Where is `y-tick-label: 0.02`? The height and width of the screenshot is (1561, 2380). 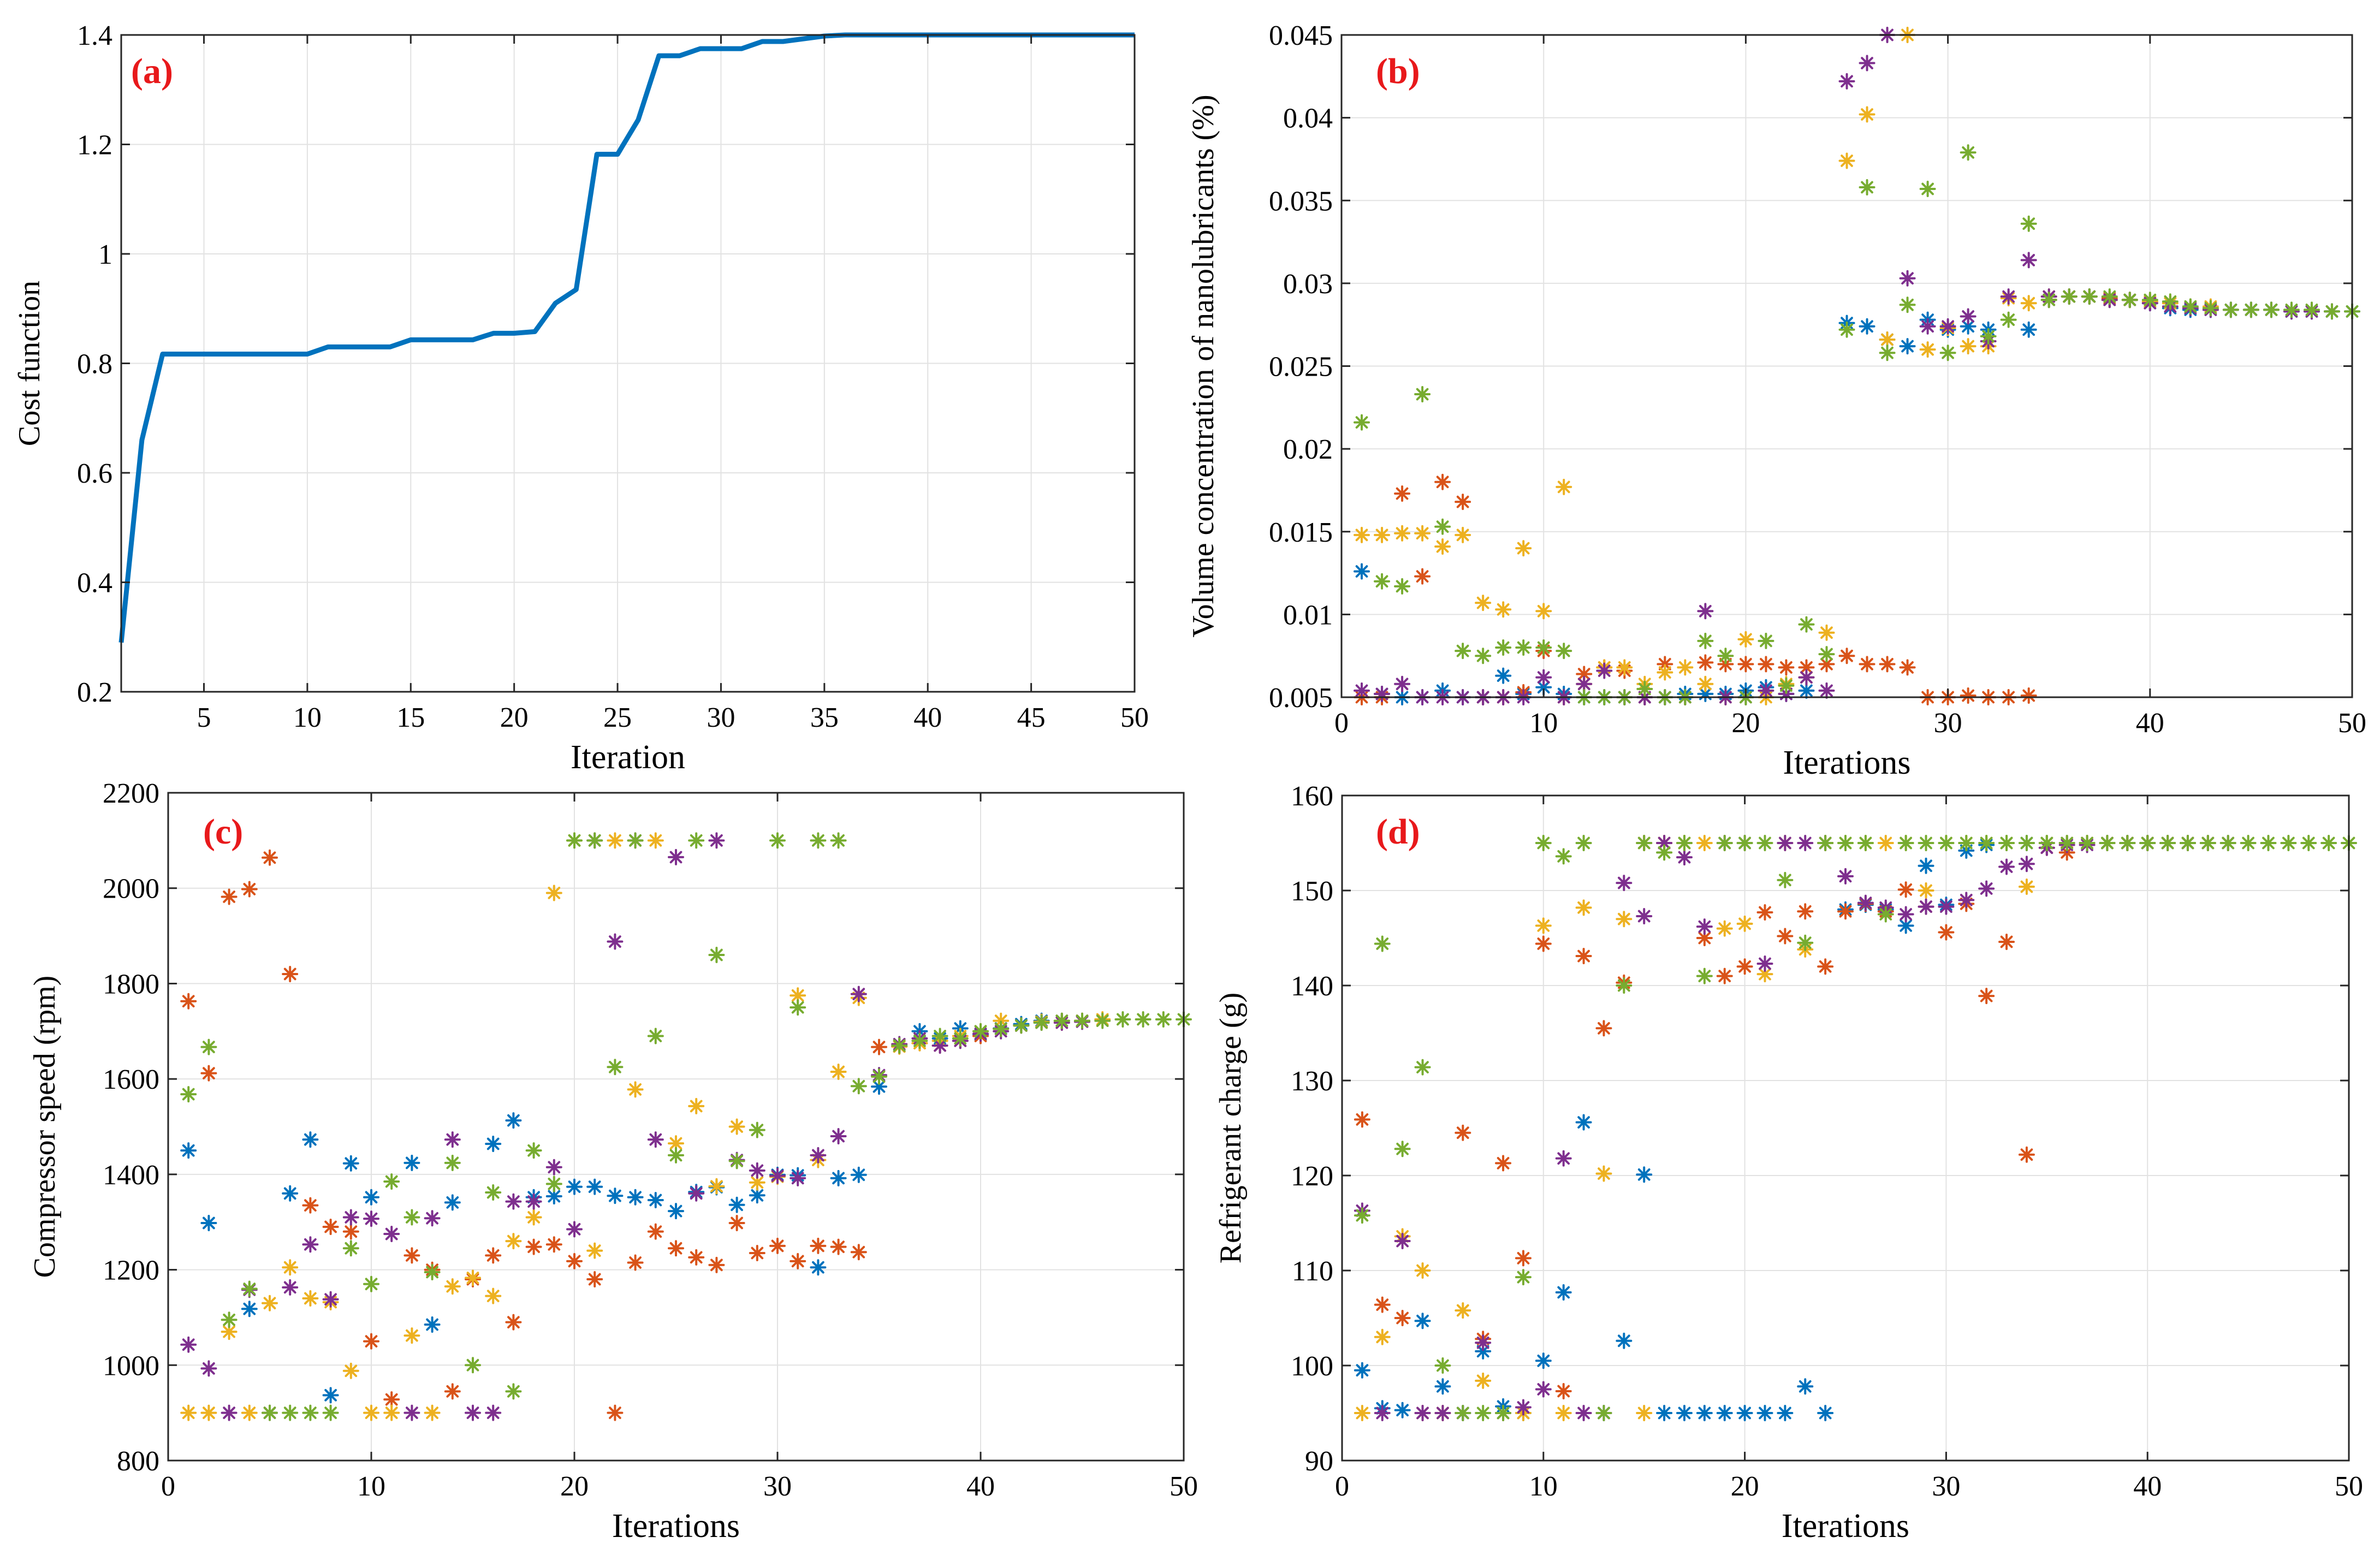
y-tick-label: 0.02 is located at coordinates (1308, 449).